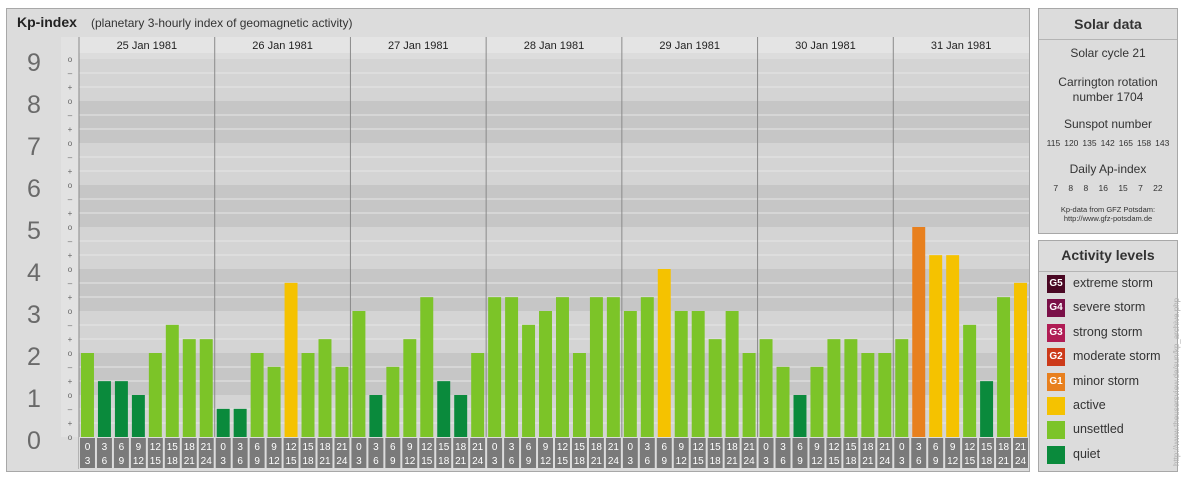  I want to click on levels-title: Activity levels, so click(1108, 255).